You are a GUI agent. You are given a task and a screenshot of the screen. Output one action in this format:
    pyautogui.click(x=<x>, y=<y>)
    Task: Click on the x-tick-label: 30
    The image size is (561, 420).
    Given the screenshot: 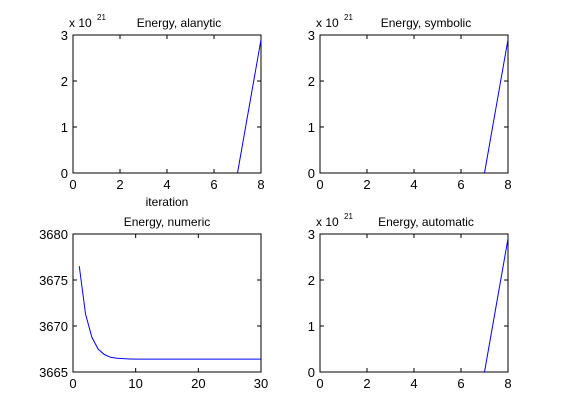 What is the action you would take?
    pyautogui.click(x=261, y=383)
    